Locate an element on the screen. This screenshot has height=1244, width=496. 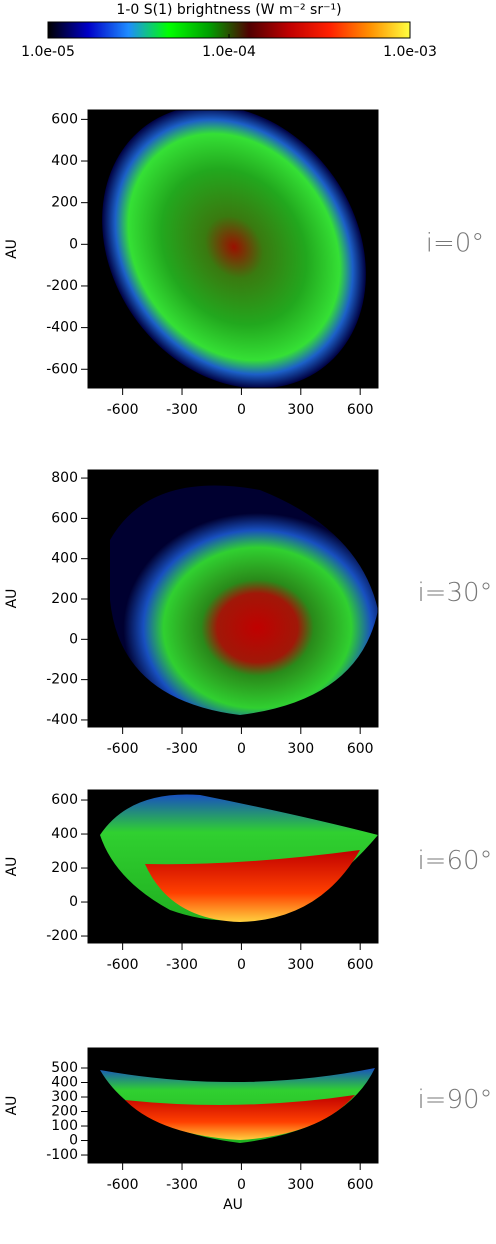
colorbar-tick-label: 1.0e-03 is located at coordinates (410, 52).